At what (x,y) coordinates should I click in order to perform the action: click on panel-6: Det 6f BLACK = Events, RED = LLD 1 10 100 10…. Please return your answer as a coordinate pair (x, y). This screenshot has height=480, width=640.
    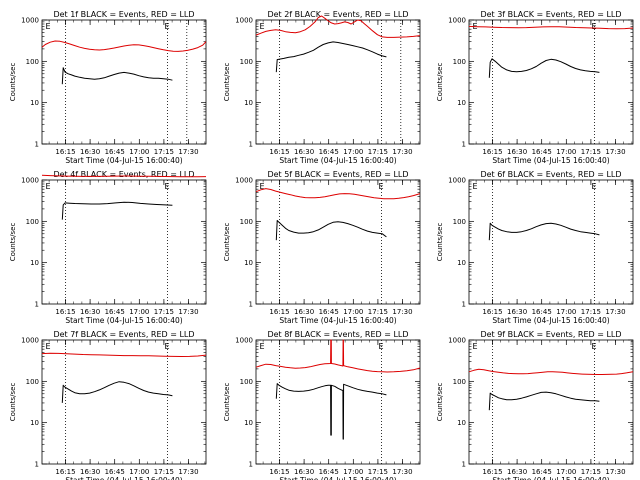
    Looking at the image, I should click on (535, 247).